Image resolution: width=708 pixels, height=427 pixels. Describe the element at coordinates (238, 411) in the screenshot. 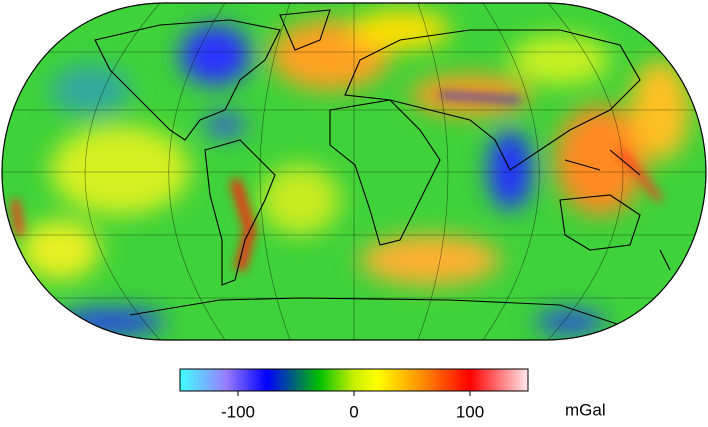

I see `colorbar-tick-label: -100` at that location.